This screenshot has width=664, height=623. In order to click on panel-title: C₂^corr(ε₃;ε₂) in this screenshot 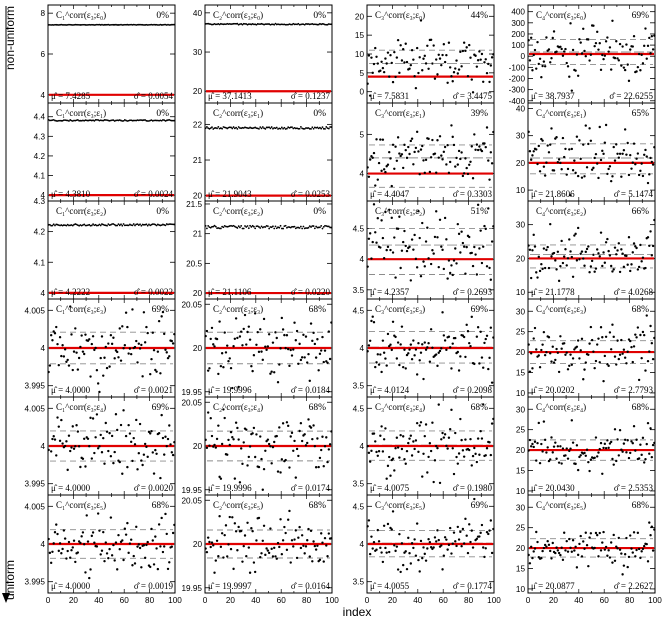, I will do `click(238, 211)`.